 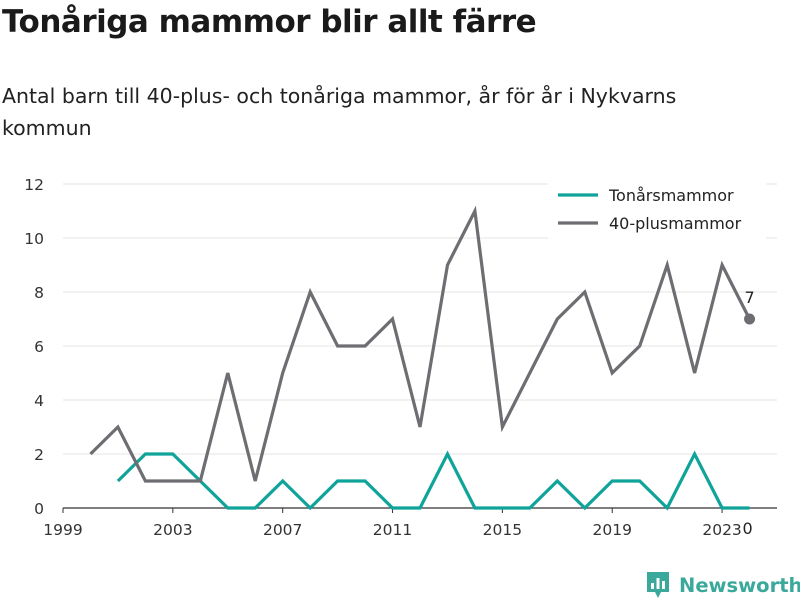 What do you see at coordinates (269, 22) in the screenshot?
I see `chart-title: Tonåriga mammor blir allt färre` at bounding box center [269, 22].